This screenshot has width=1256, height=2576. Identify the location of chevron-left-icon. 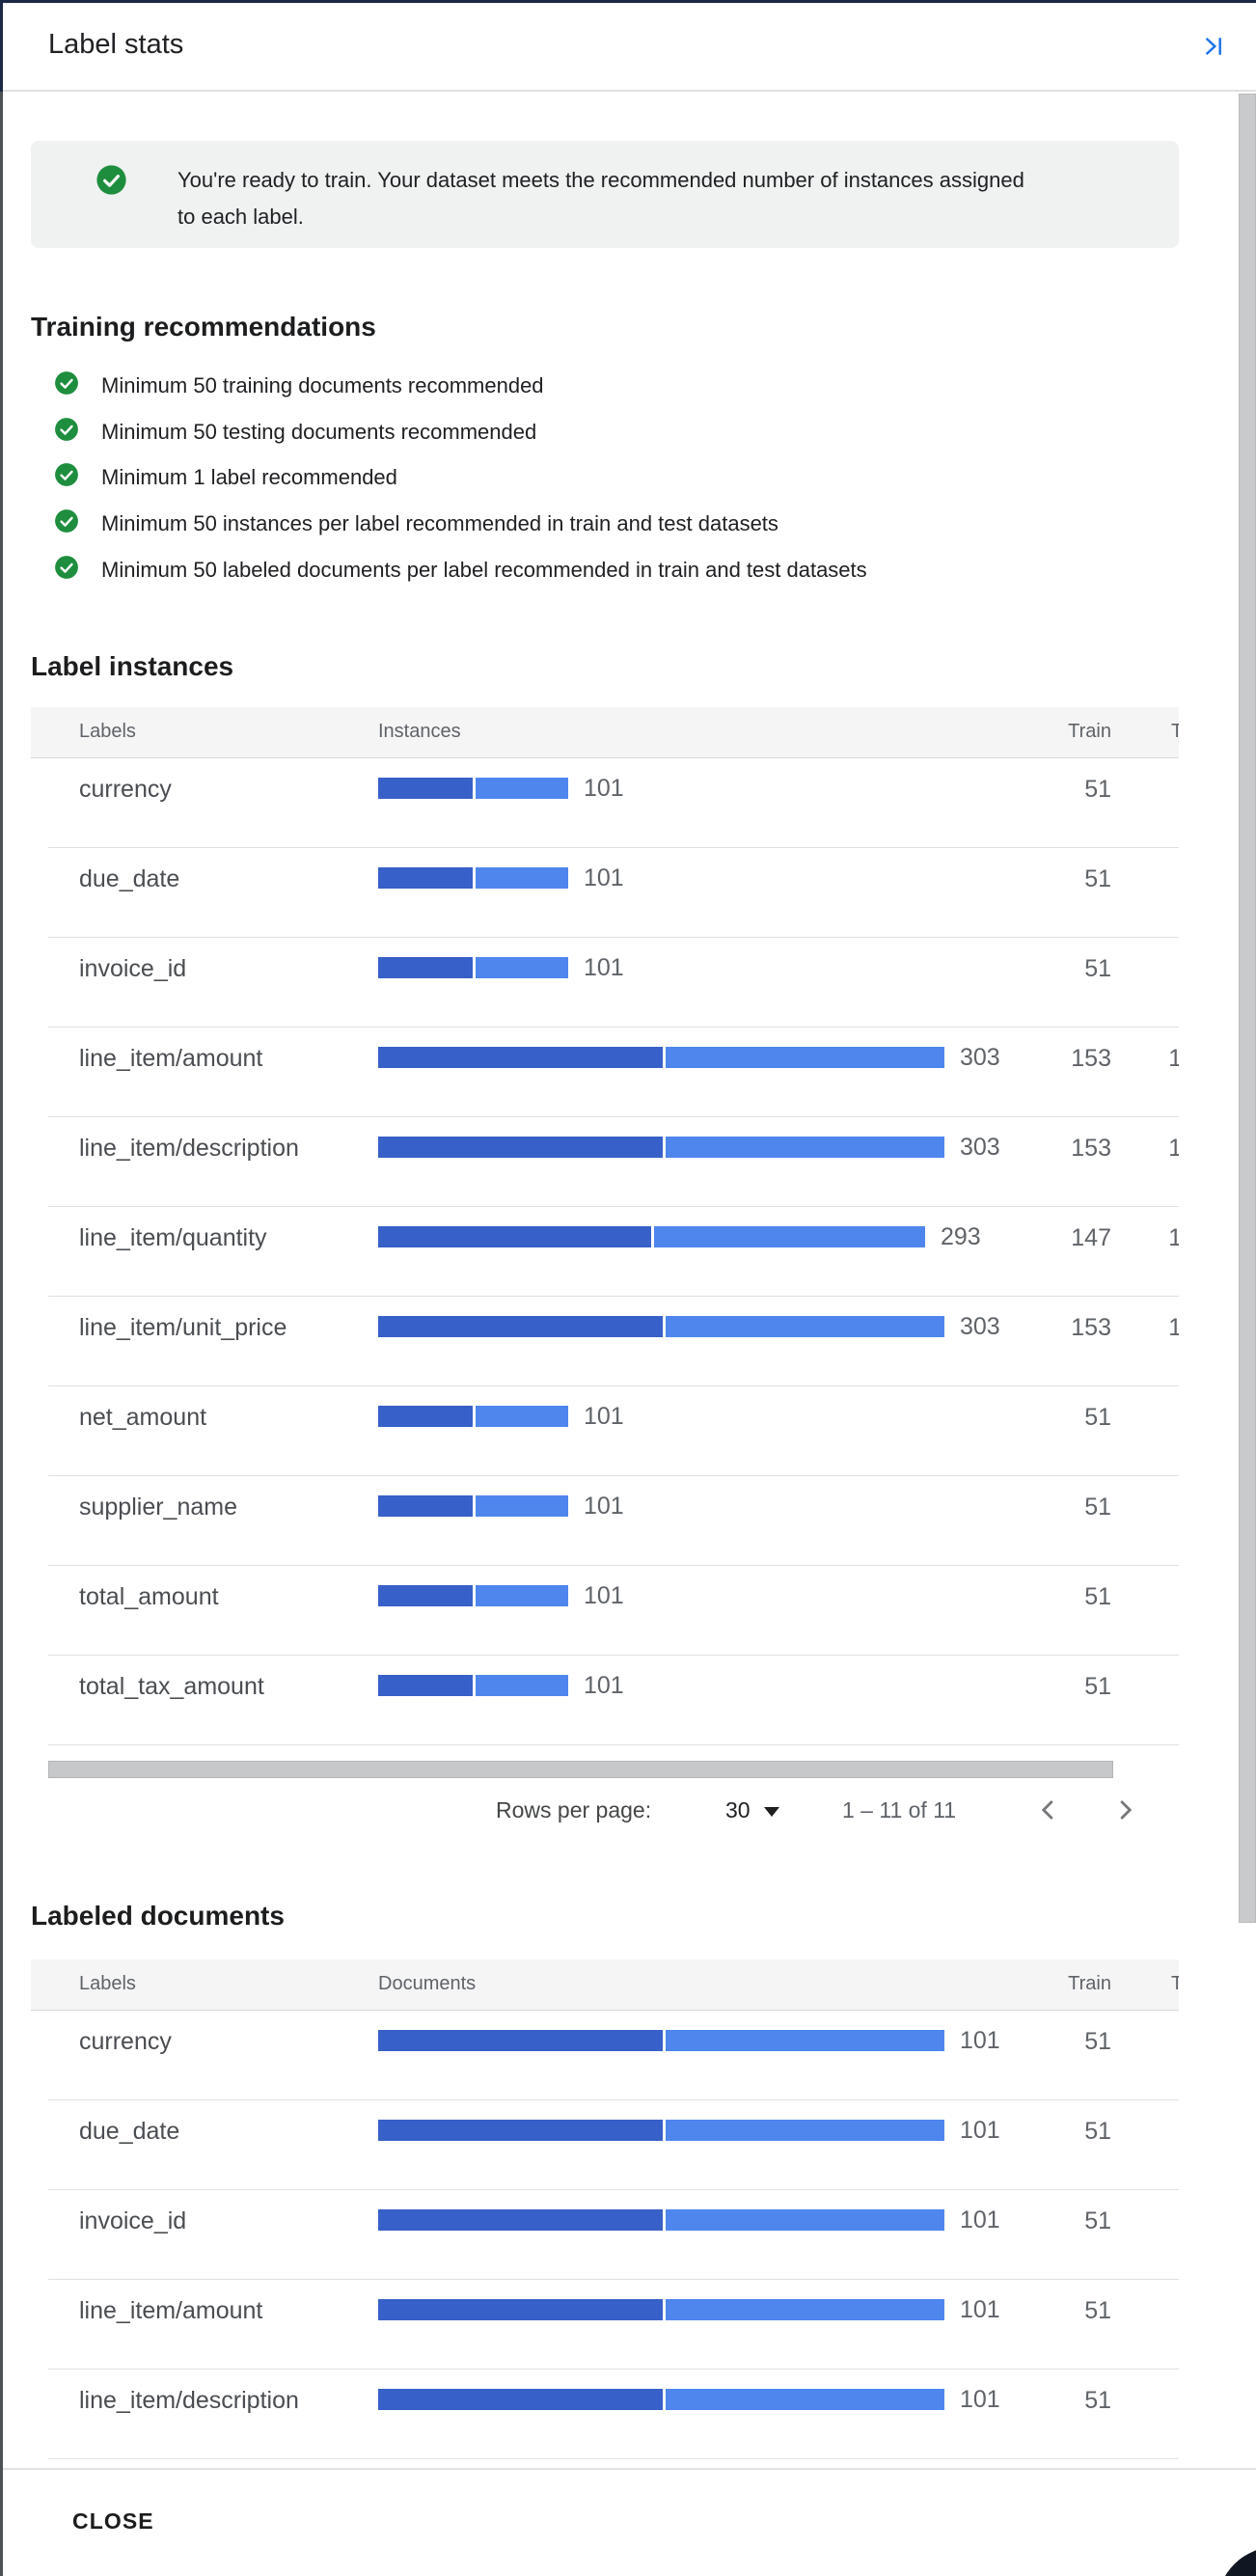
(1048, 1813).